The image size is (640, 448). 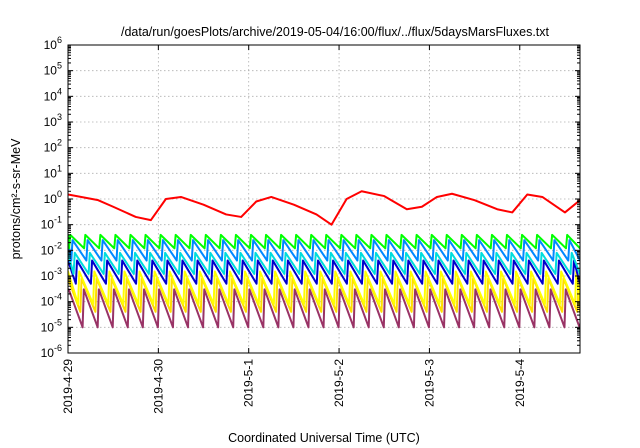 What do you see at coordinates (58, 348) in the screenshot?
I see `y-tick-exponent: -6` at bounding box center [58, 348].